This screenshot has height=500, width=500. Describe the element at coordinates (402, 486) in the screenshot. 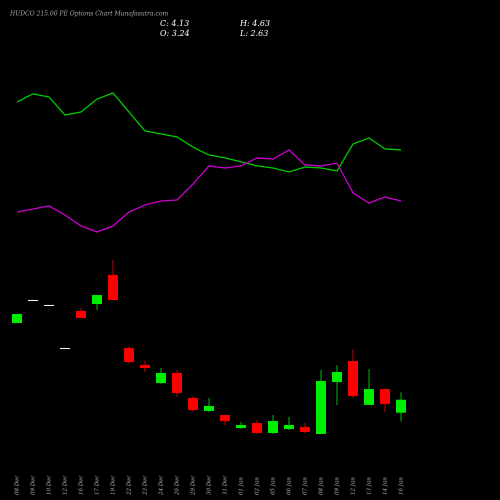

I see `x-tick-label: 16 Jan` at that location.